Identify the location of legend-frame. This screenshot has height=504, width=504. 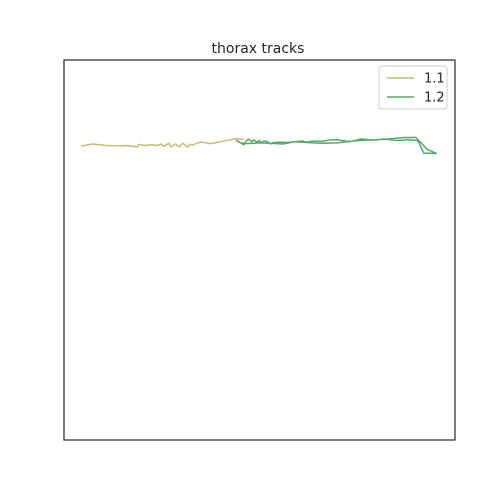
(413, 87).